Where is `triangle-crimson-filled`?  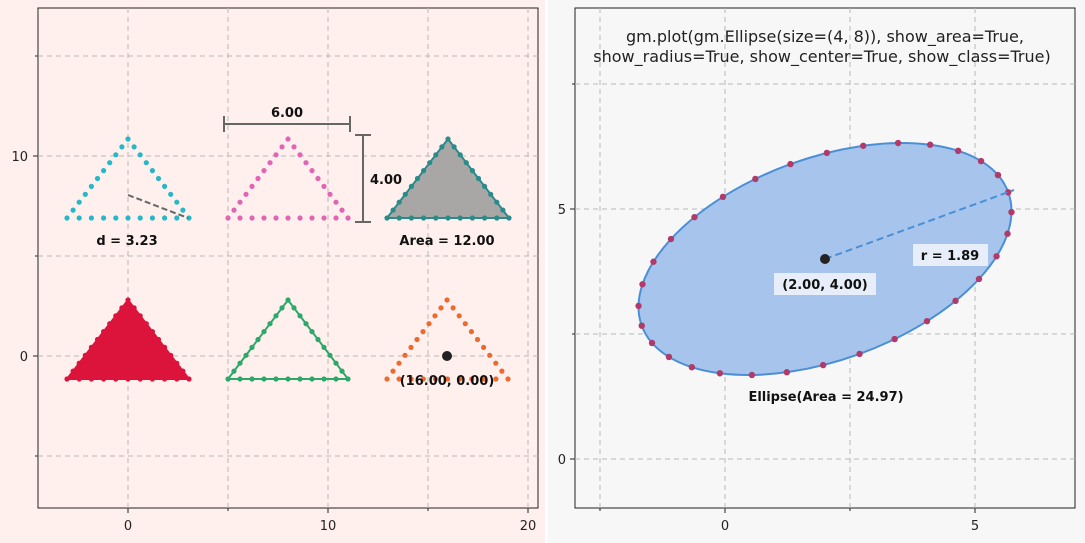
triangle-crimson-filled is located at coordinates (128, 339).